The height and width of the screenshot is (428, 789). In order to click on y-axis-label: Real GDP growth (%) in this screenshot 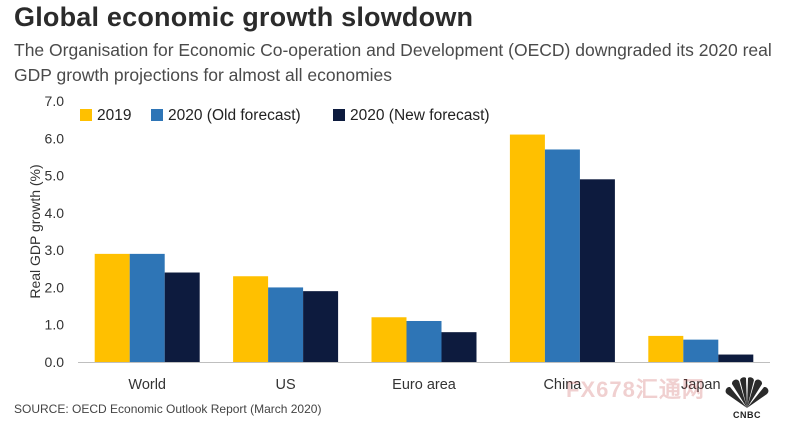, I will do `click(35, 231)`.